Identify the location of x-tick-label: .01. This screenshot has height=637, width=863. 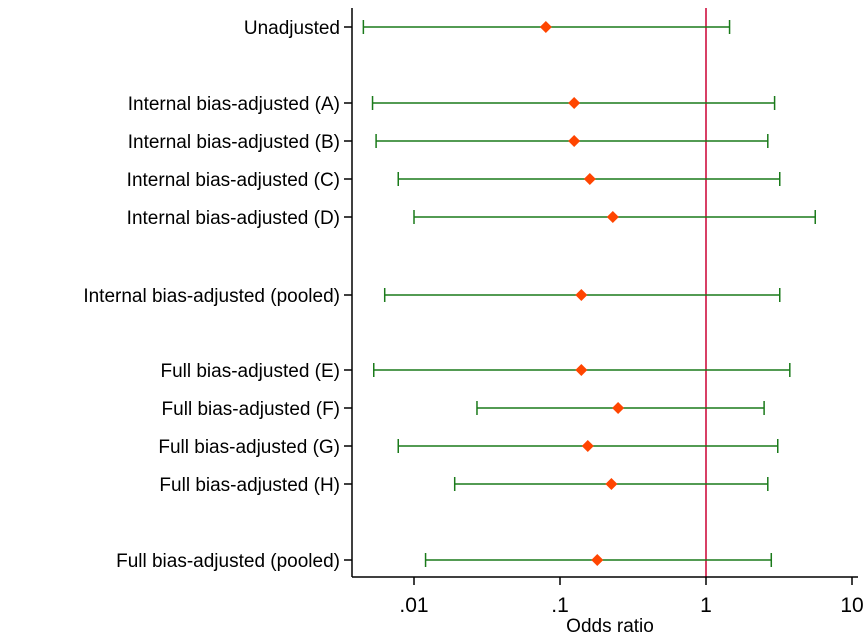
(413, 605).